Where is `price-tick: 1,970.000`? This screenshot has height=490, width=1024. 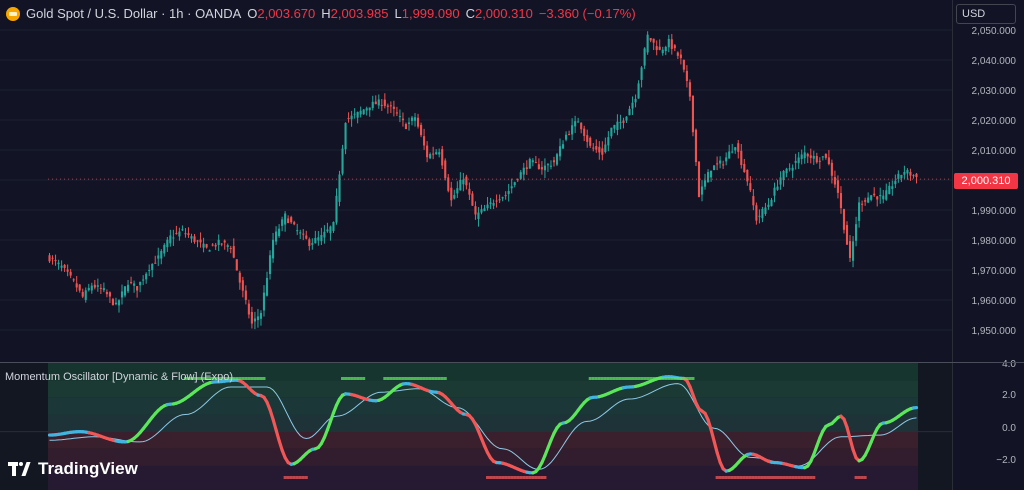 price-tick: 1,970.000 is located at coordinates (994, 271).